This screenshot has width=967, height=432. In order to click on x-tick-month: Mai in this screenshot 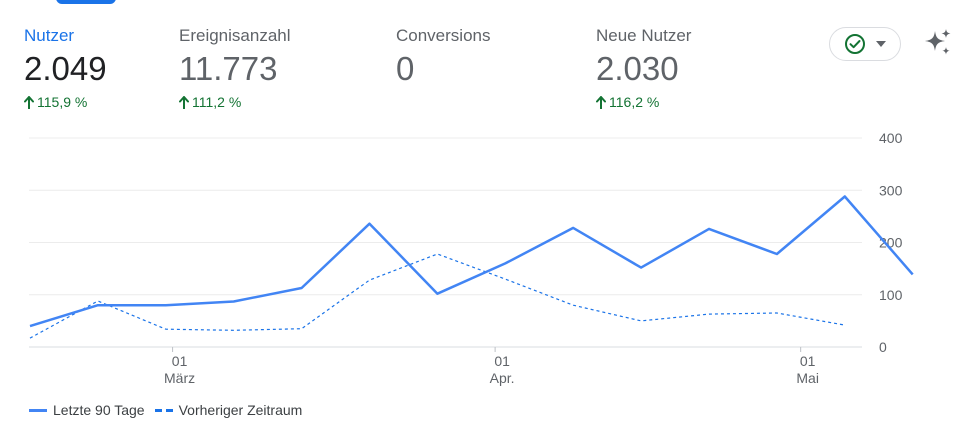, I will do `click(807, 378)`.